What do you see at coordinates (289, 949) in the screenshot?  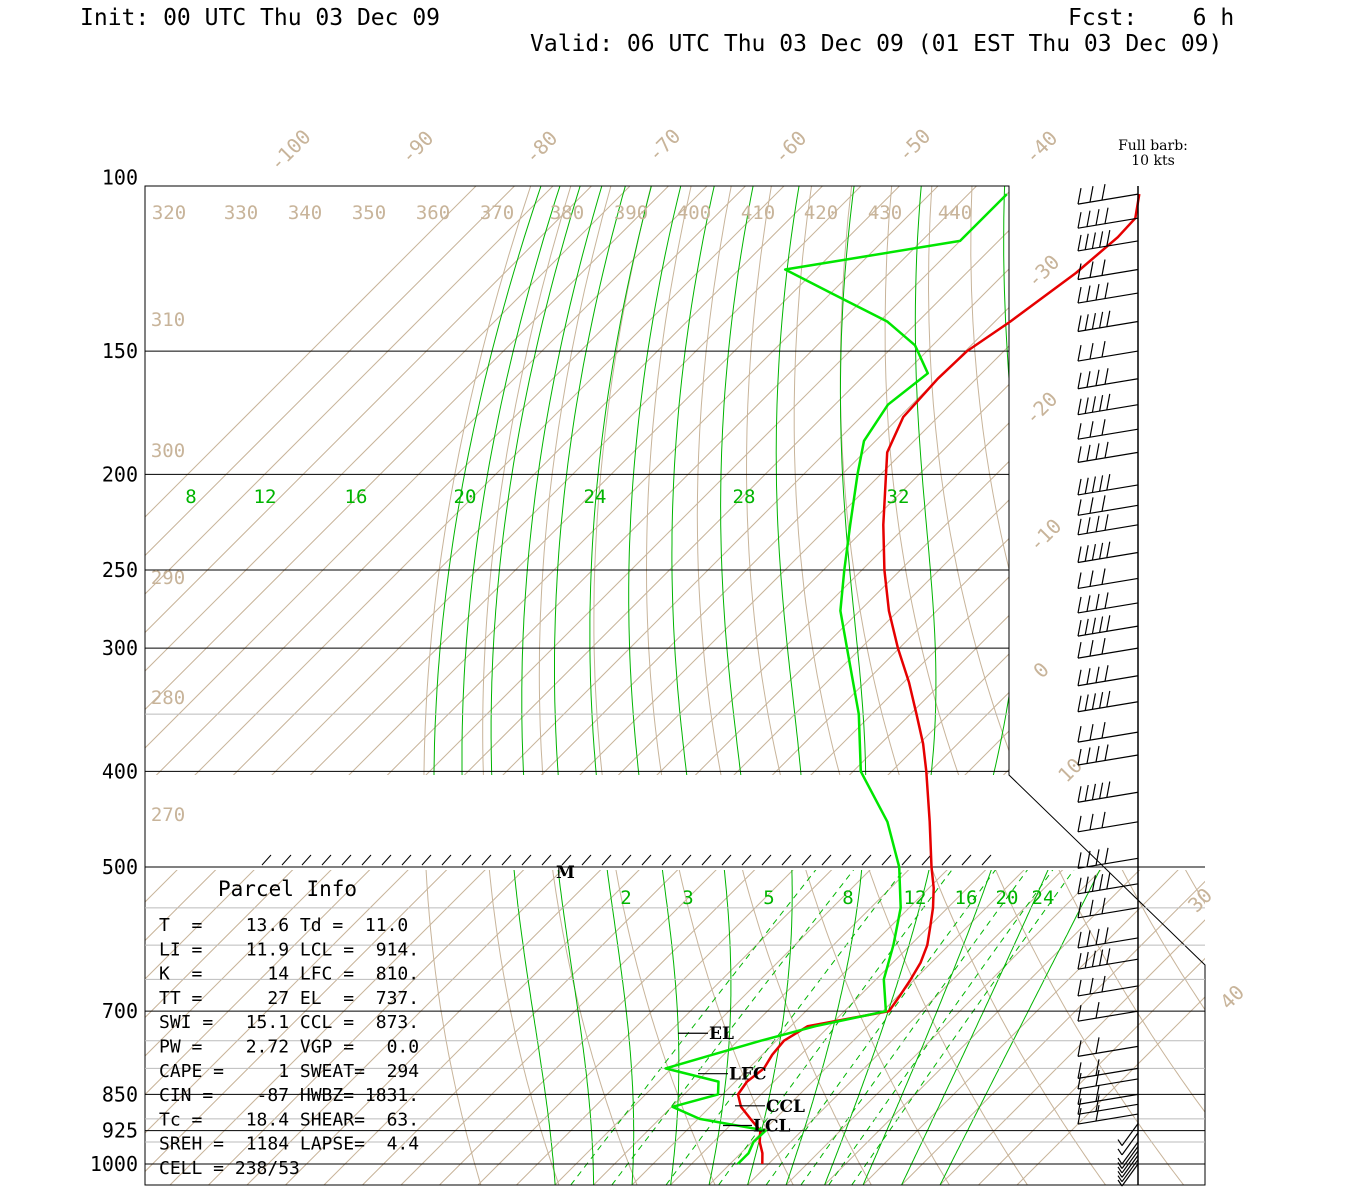 I see `parcel-info-row: LI = 11.9 LCL = 914.` at bounding box center [289, 949].